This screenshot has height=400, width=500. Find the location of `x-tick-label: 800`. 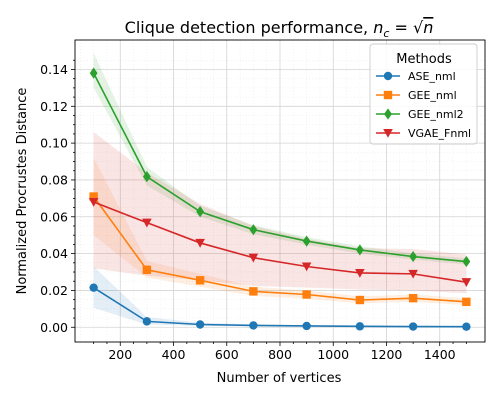

x-tick-label: 800 is located at coordinates (280, 354).